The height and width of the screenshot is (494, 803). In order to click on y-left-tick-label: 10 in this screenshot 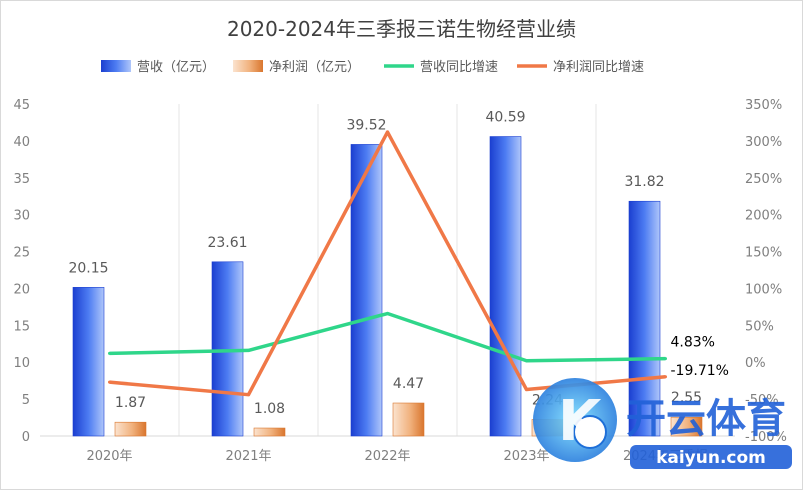, I will do `click(21, 363)`.